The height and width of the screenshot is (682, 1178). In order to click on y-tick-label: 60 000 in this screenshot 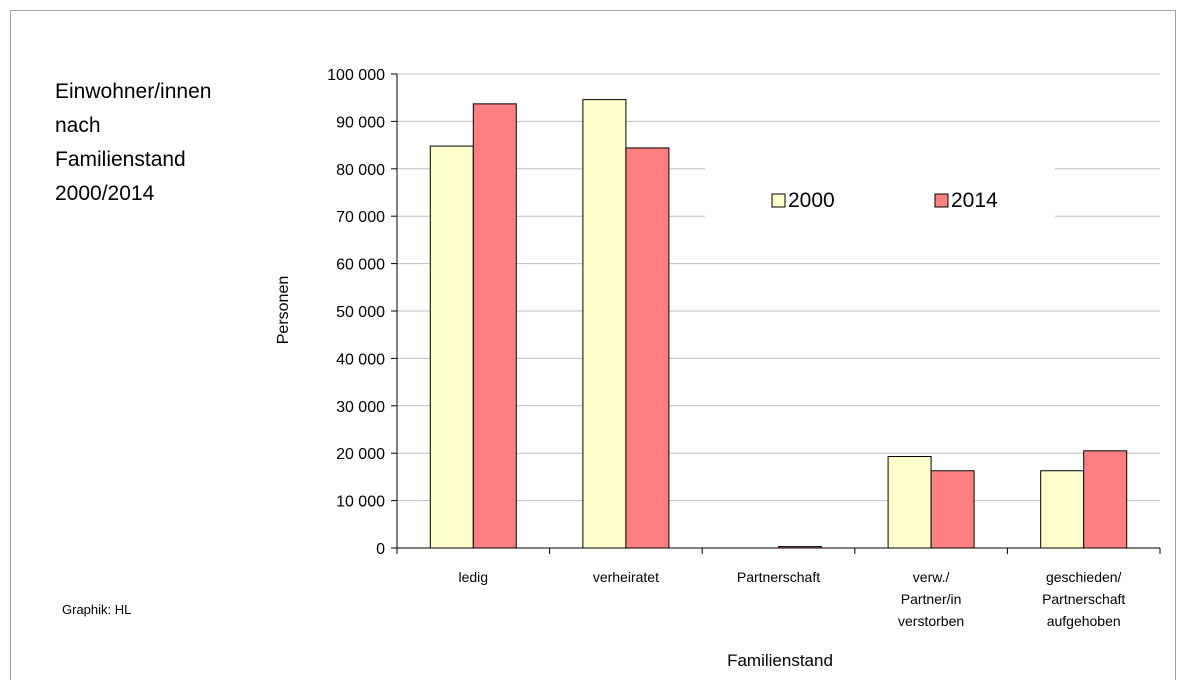, I will do `click(360, 265)`.